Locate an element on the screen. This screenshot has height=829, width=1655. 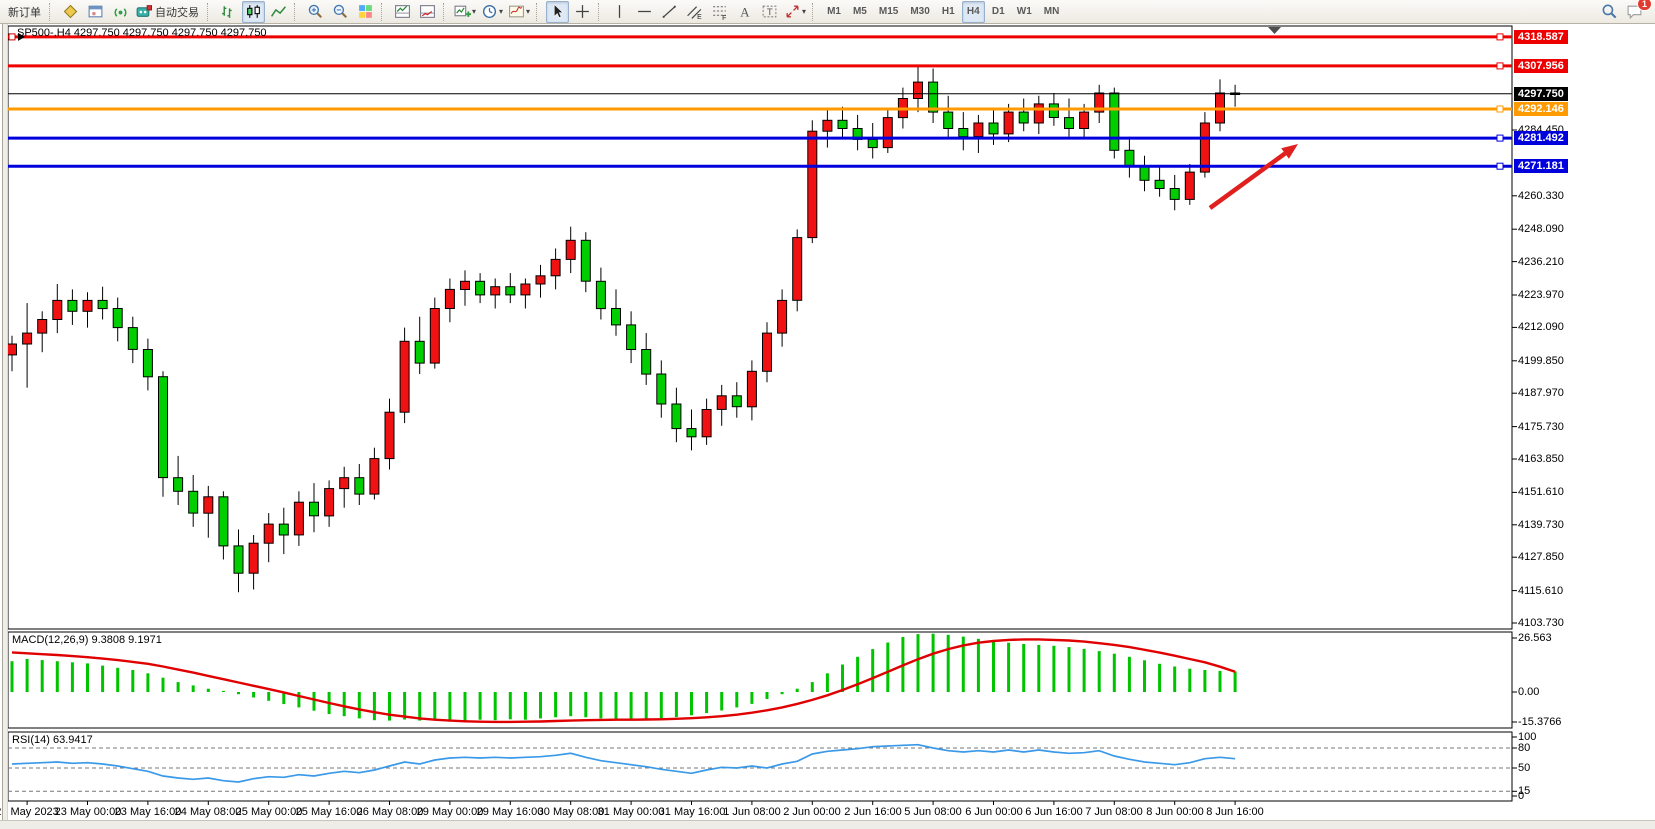
chart-window-icon-button is located at coordinates (95, 12).